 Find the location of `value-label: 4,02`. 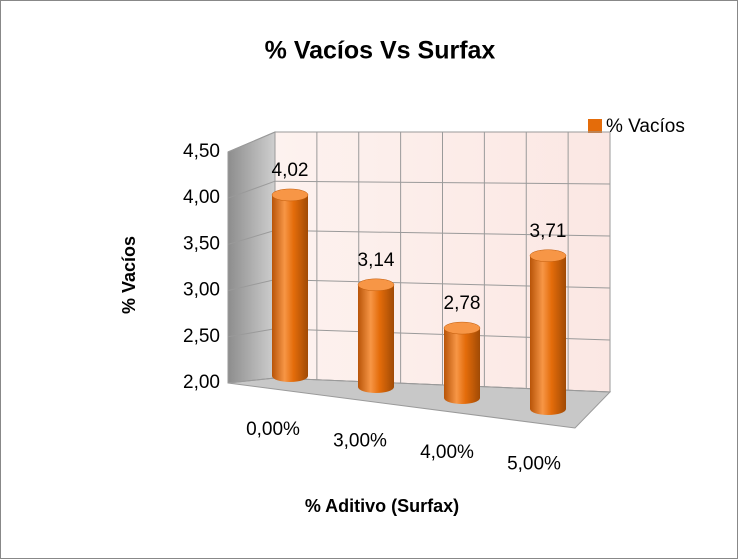

value-label: 4,02 is located at coordinates (290, 170).